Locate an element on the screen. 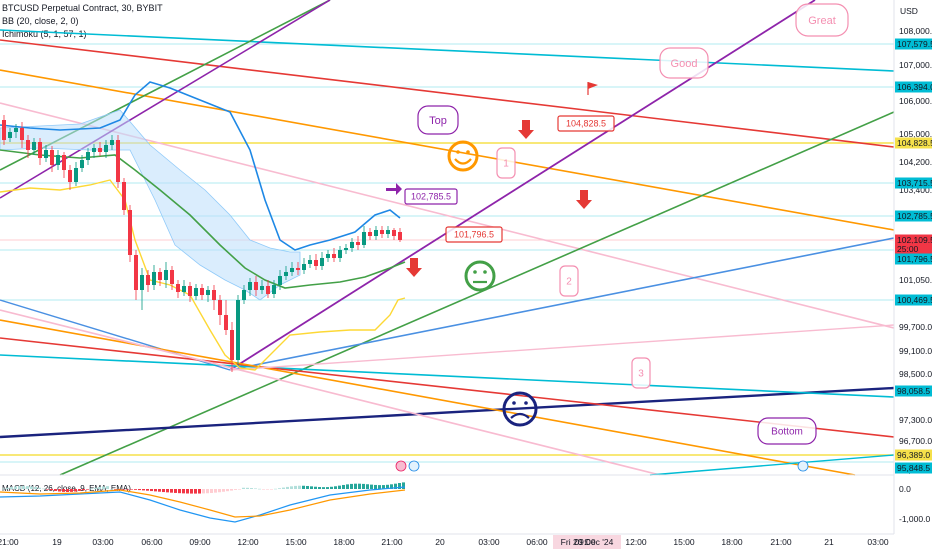 The image size is (932, 550). price-tick-label: 103,400.0 is located at coordinates (915, 190).